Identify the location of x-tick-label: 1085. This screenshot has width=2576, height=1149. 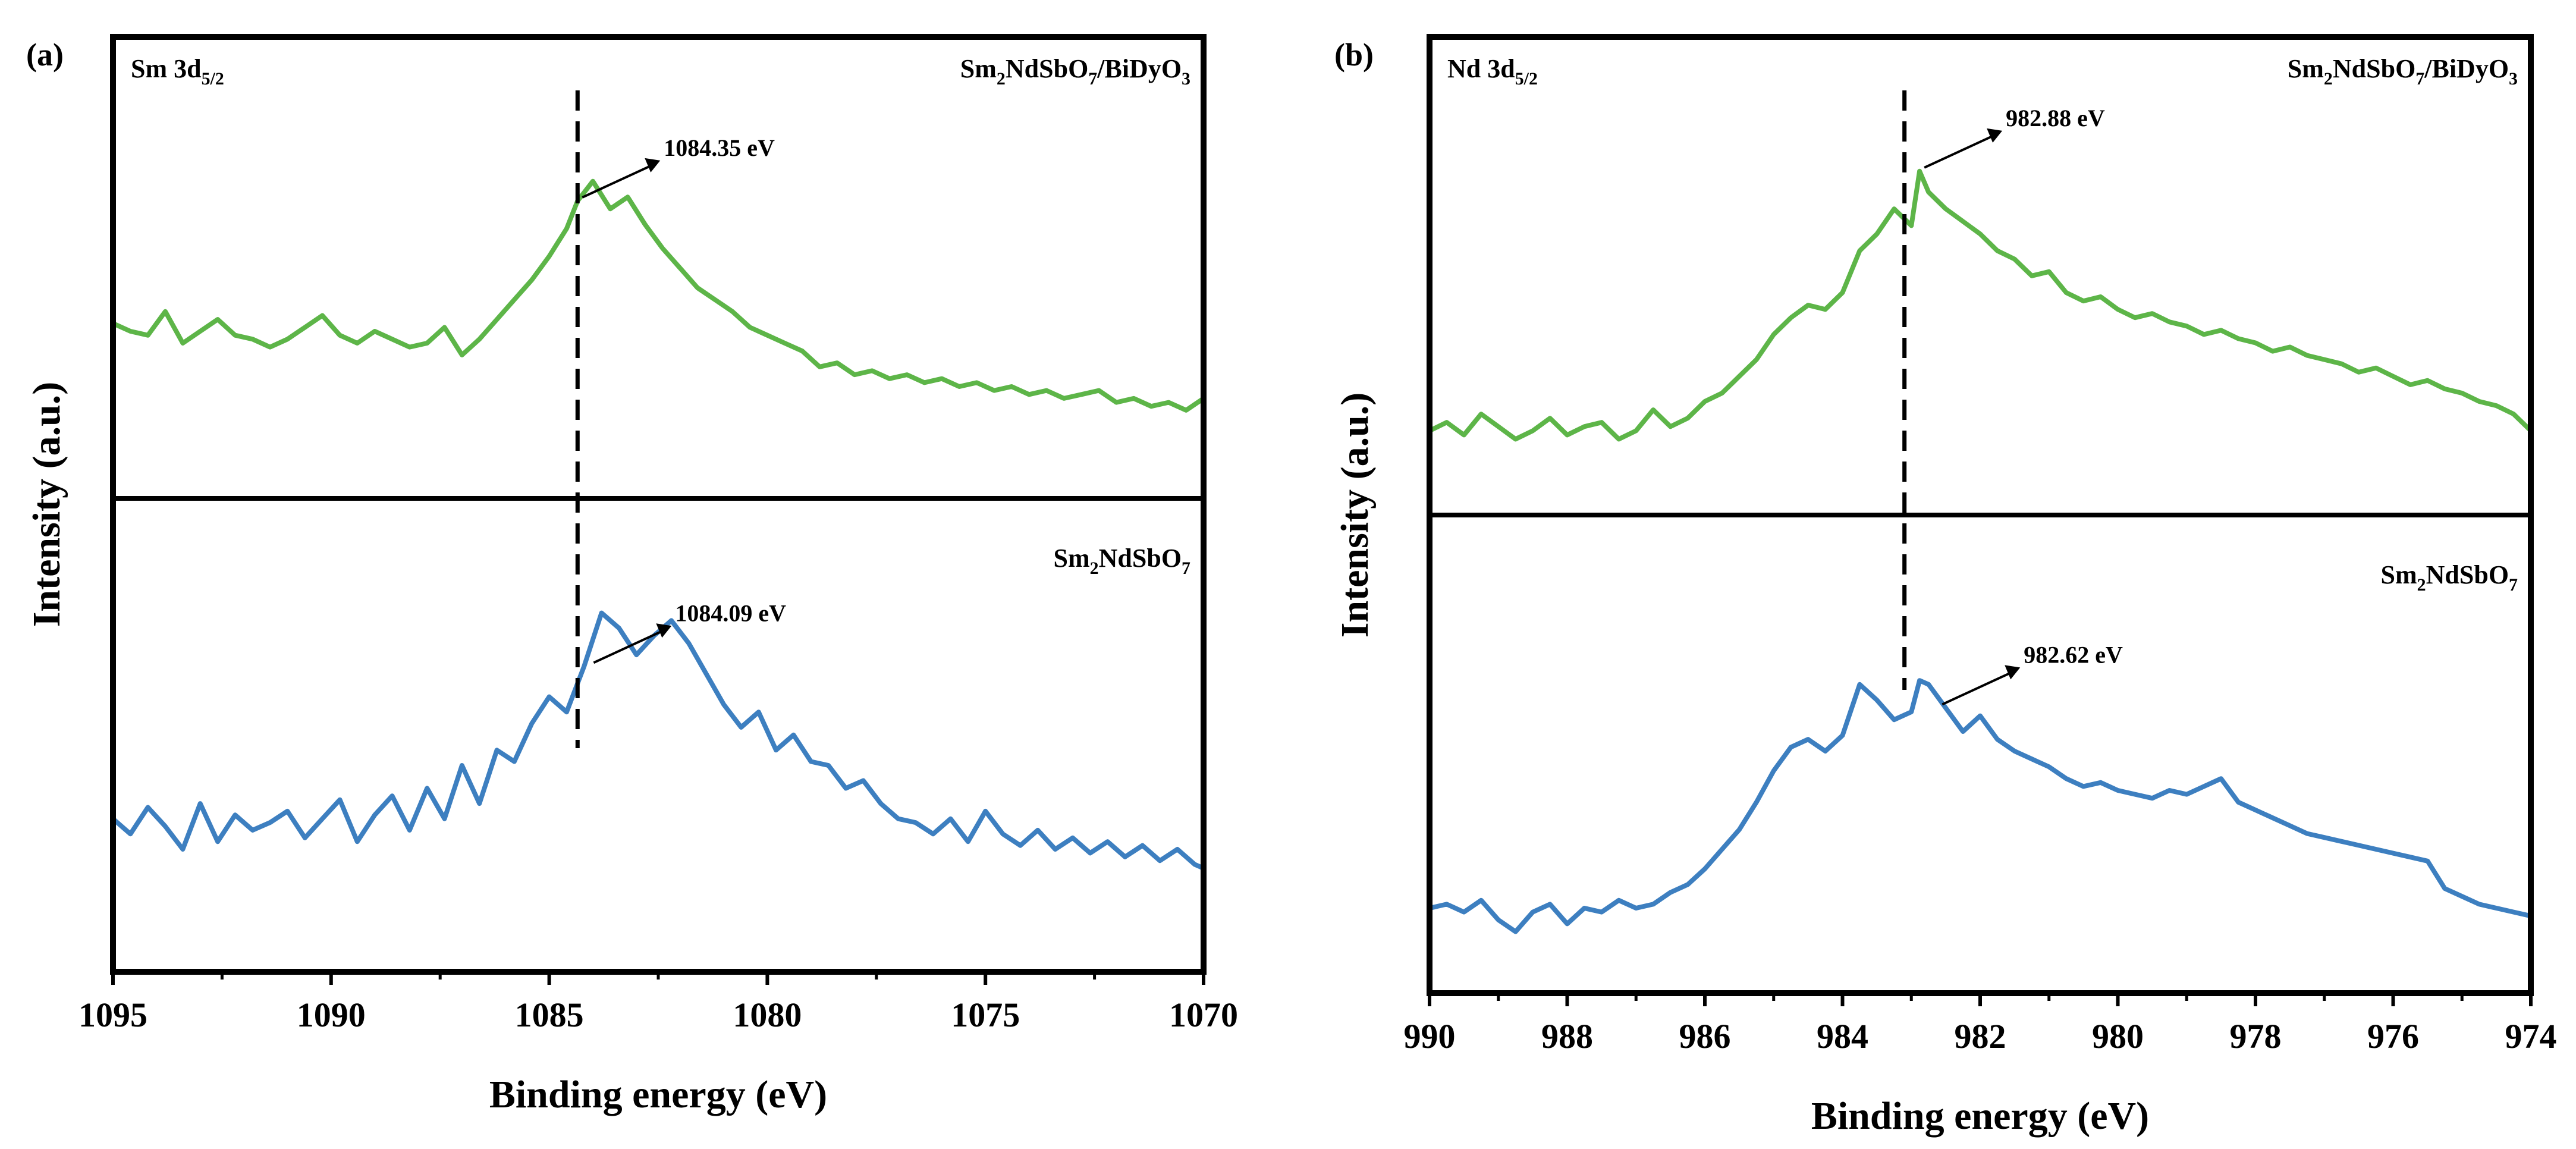
(549, 1015).